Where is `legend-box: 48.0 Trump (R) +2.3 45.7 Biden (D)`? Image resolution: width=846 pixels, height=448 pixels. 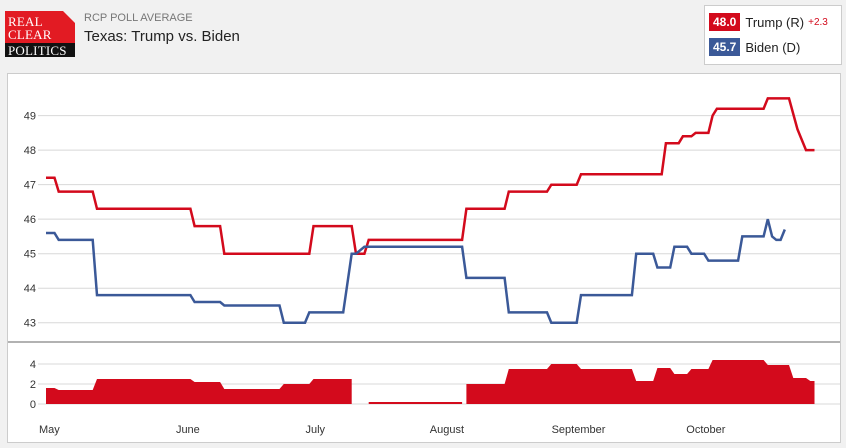
legend-box: 48.0 Trump (R) +2.3 45.7 Biden (D) is located at coordinates (773, 35).